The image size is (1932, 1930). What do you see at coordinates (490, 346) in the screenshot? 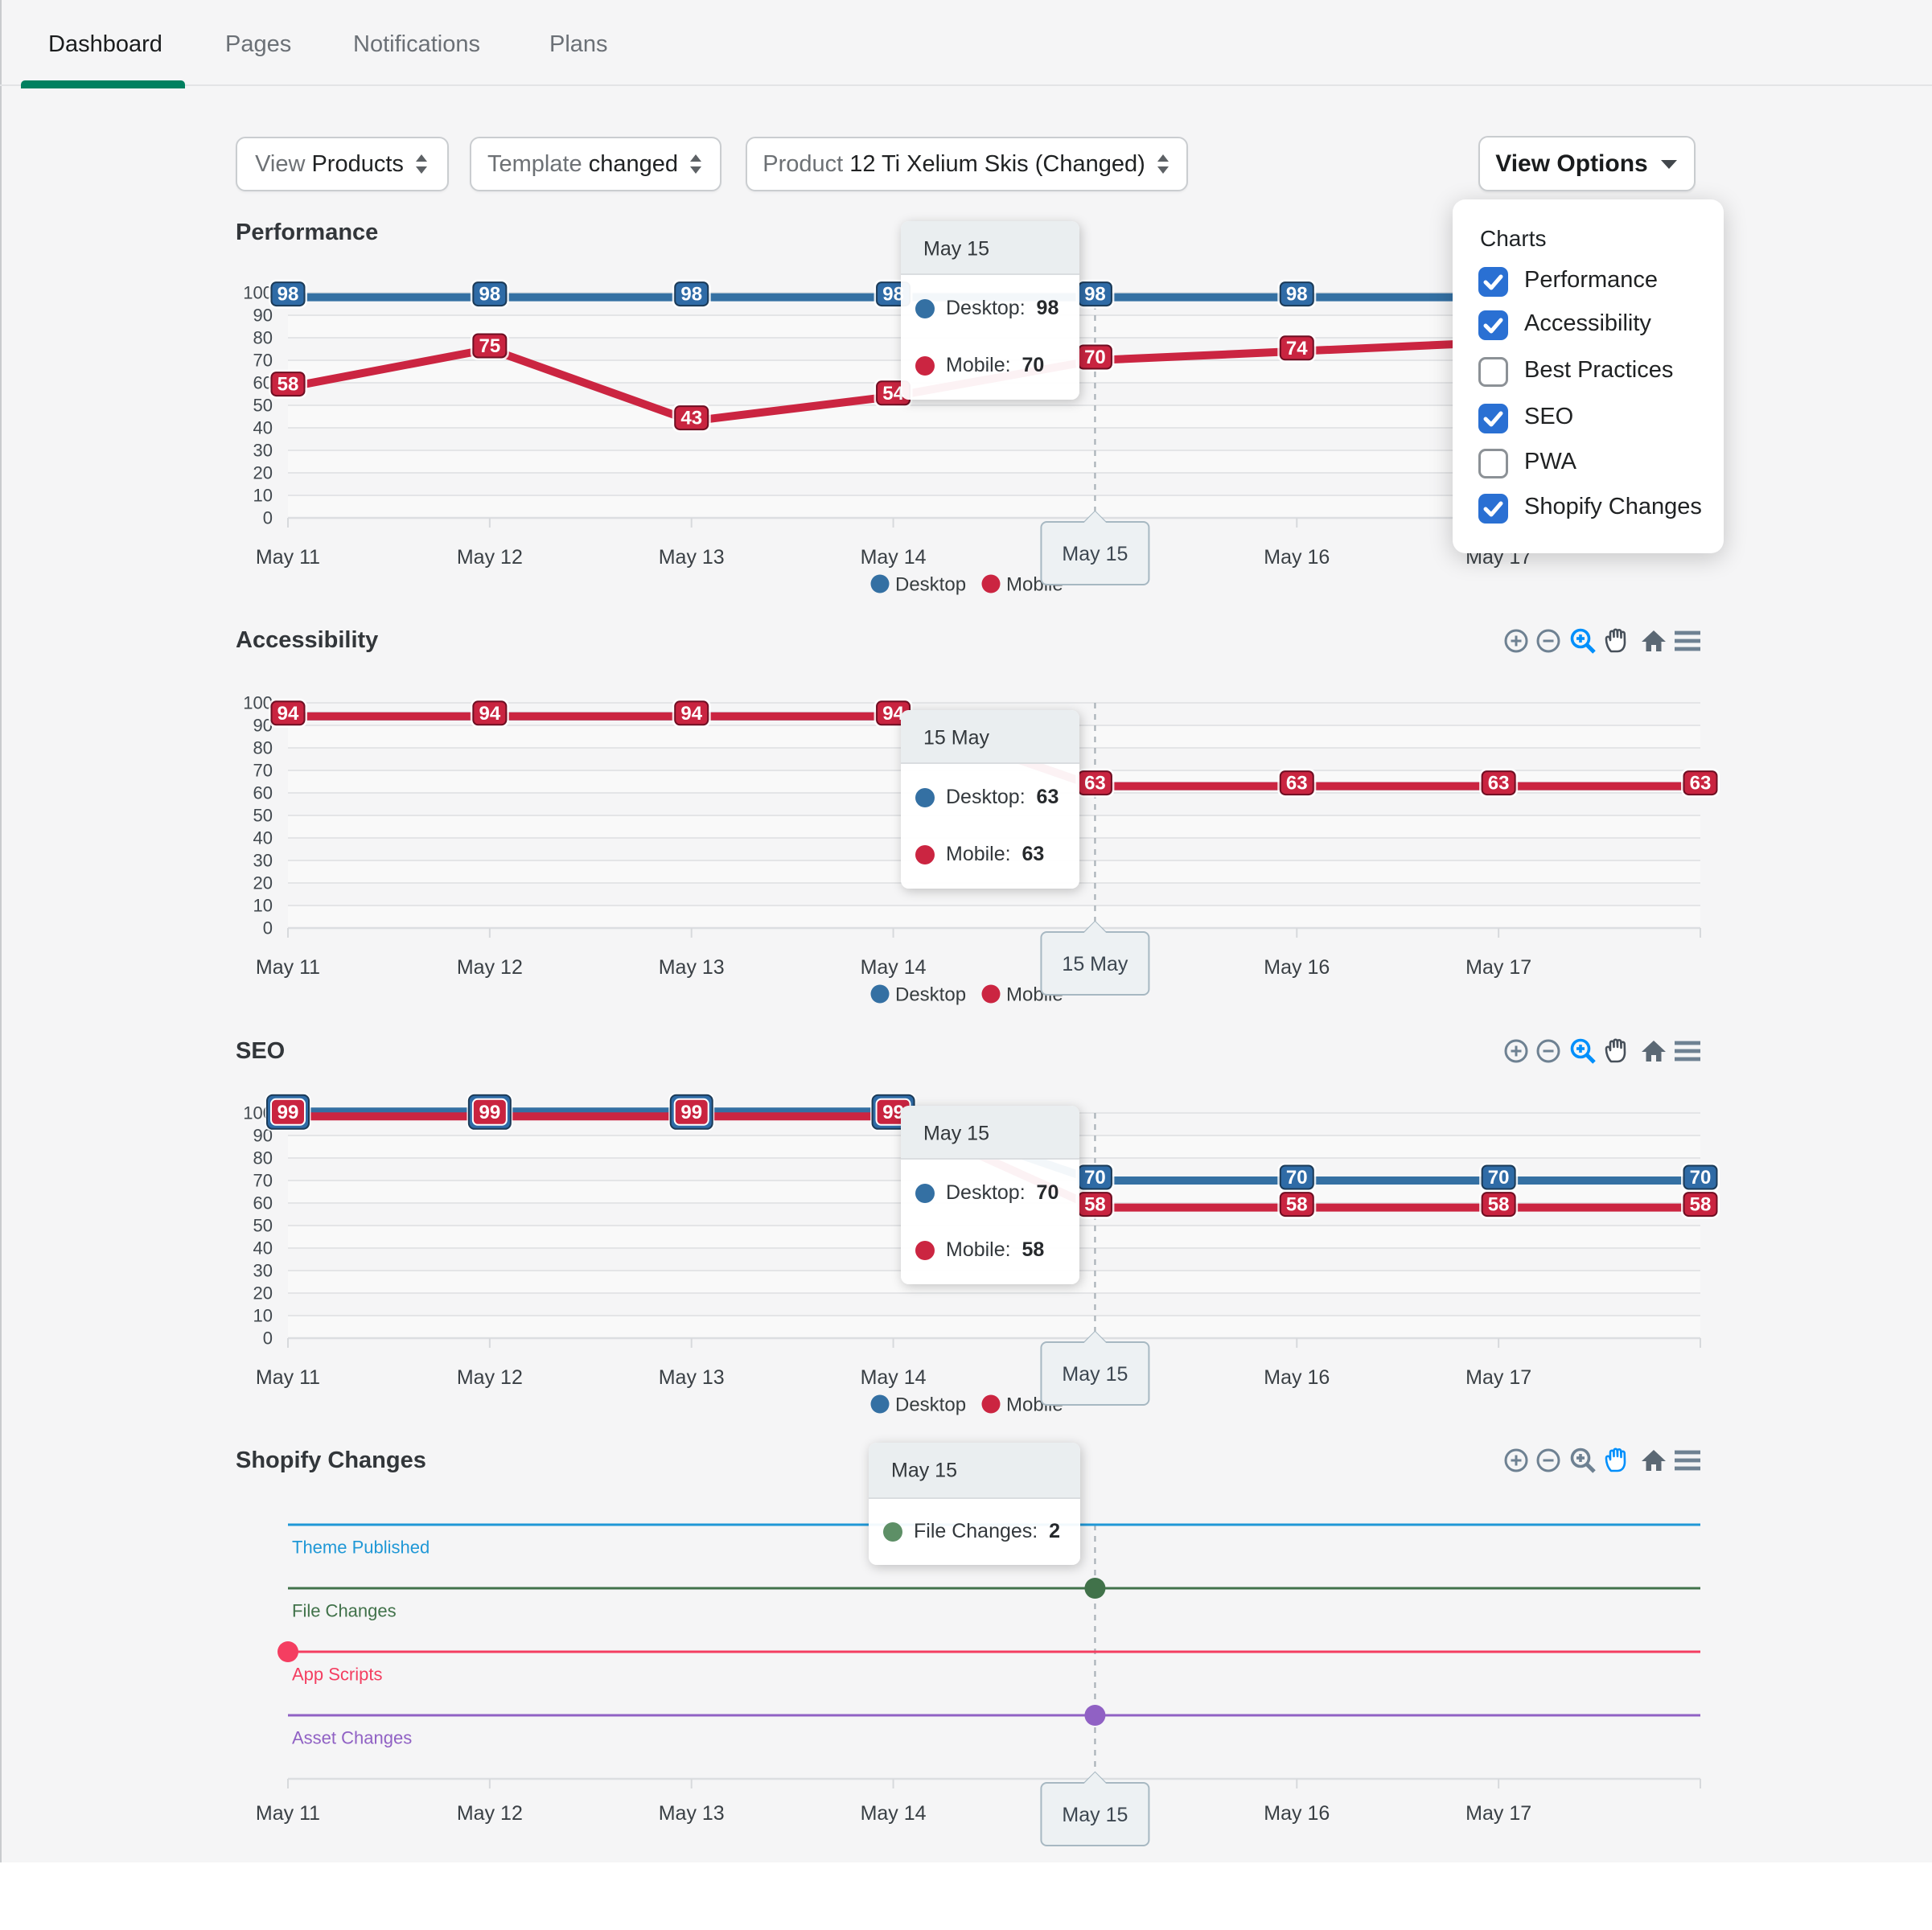
I see `svg-text: 75` at bounding box center [490, 346].